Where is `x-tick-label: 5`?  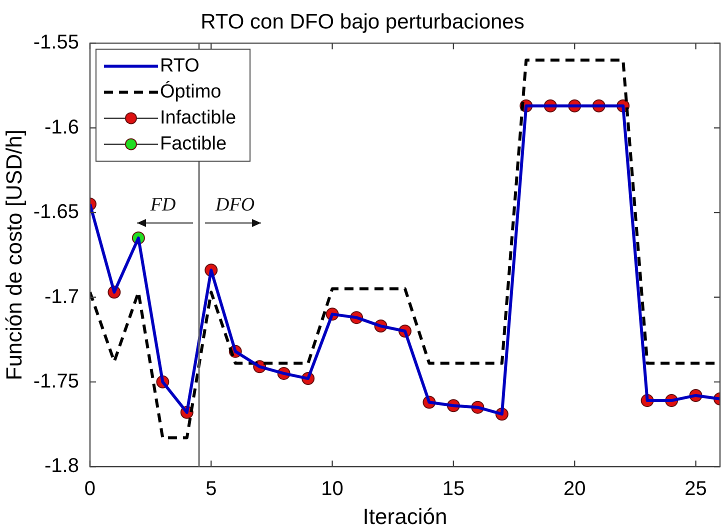 x-tick-label: 5 is located at coordinates (211, 489).